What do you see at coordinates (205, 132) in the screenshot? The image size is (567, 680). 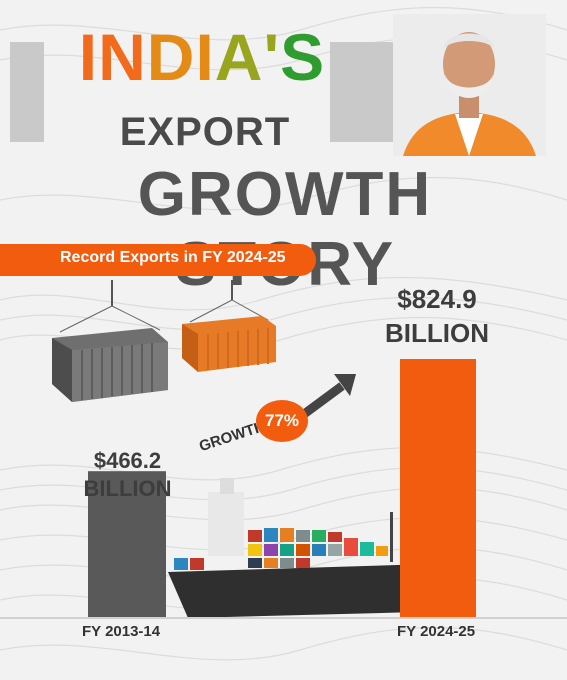 I see `title-line-2: EXPORT` at bounding box center [205, 132].